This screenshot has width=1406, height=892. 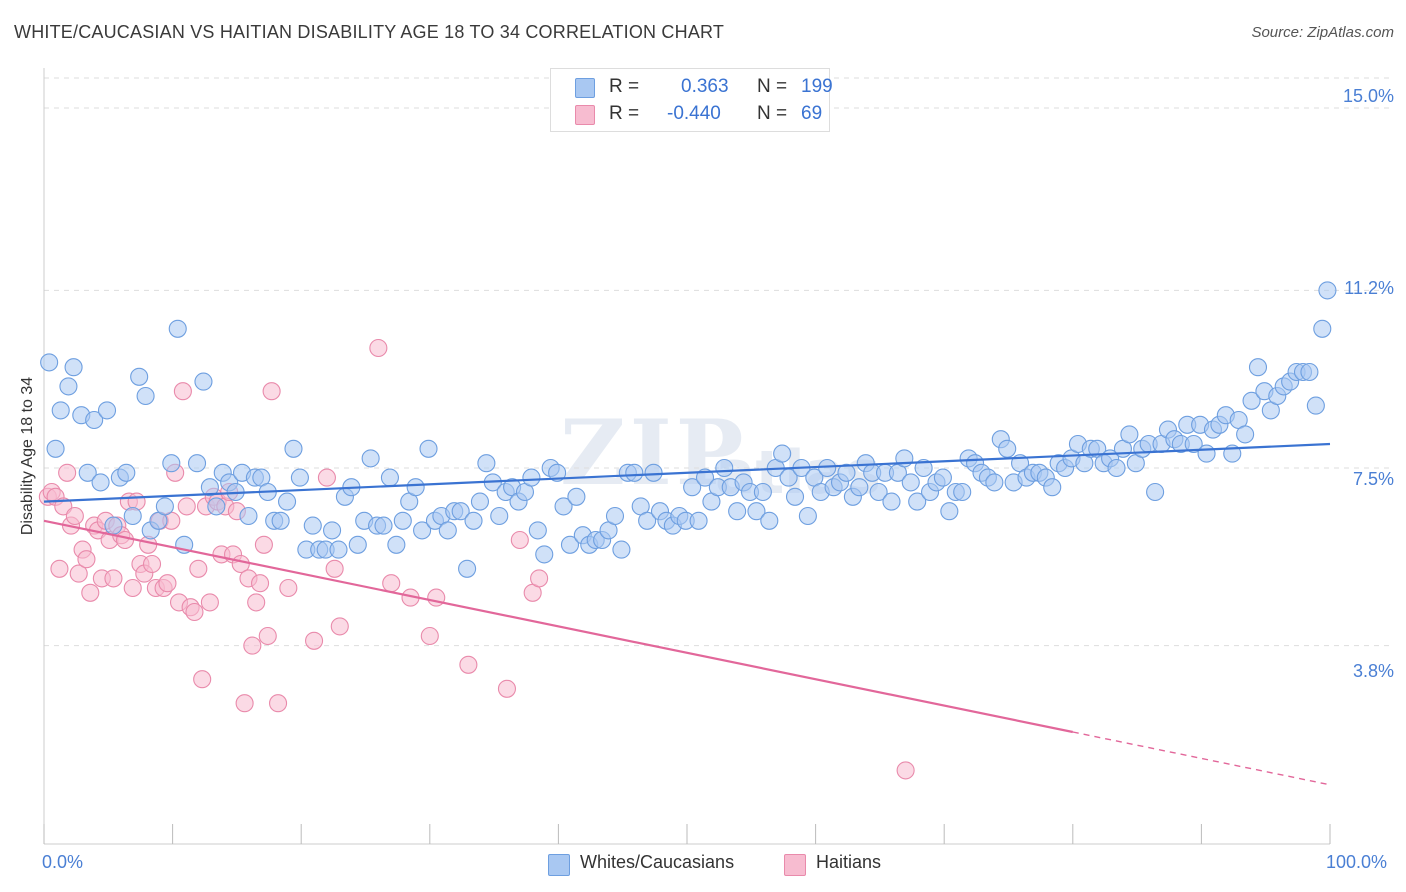 What do you see at coordinates (1368, 96) in the screenshot?
I see `y-tick-label: 15.0%` at bounding box center [1368, 96].